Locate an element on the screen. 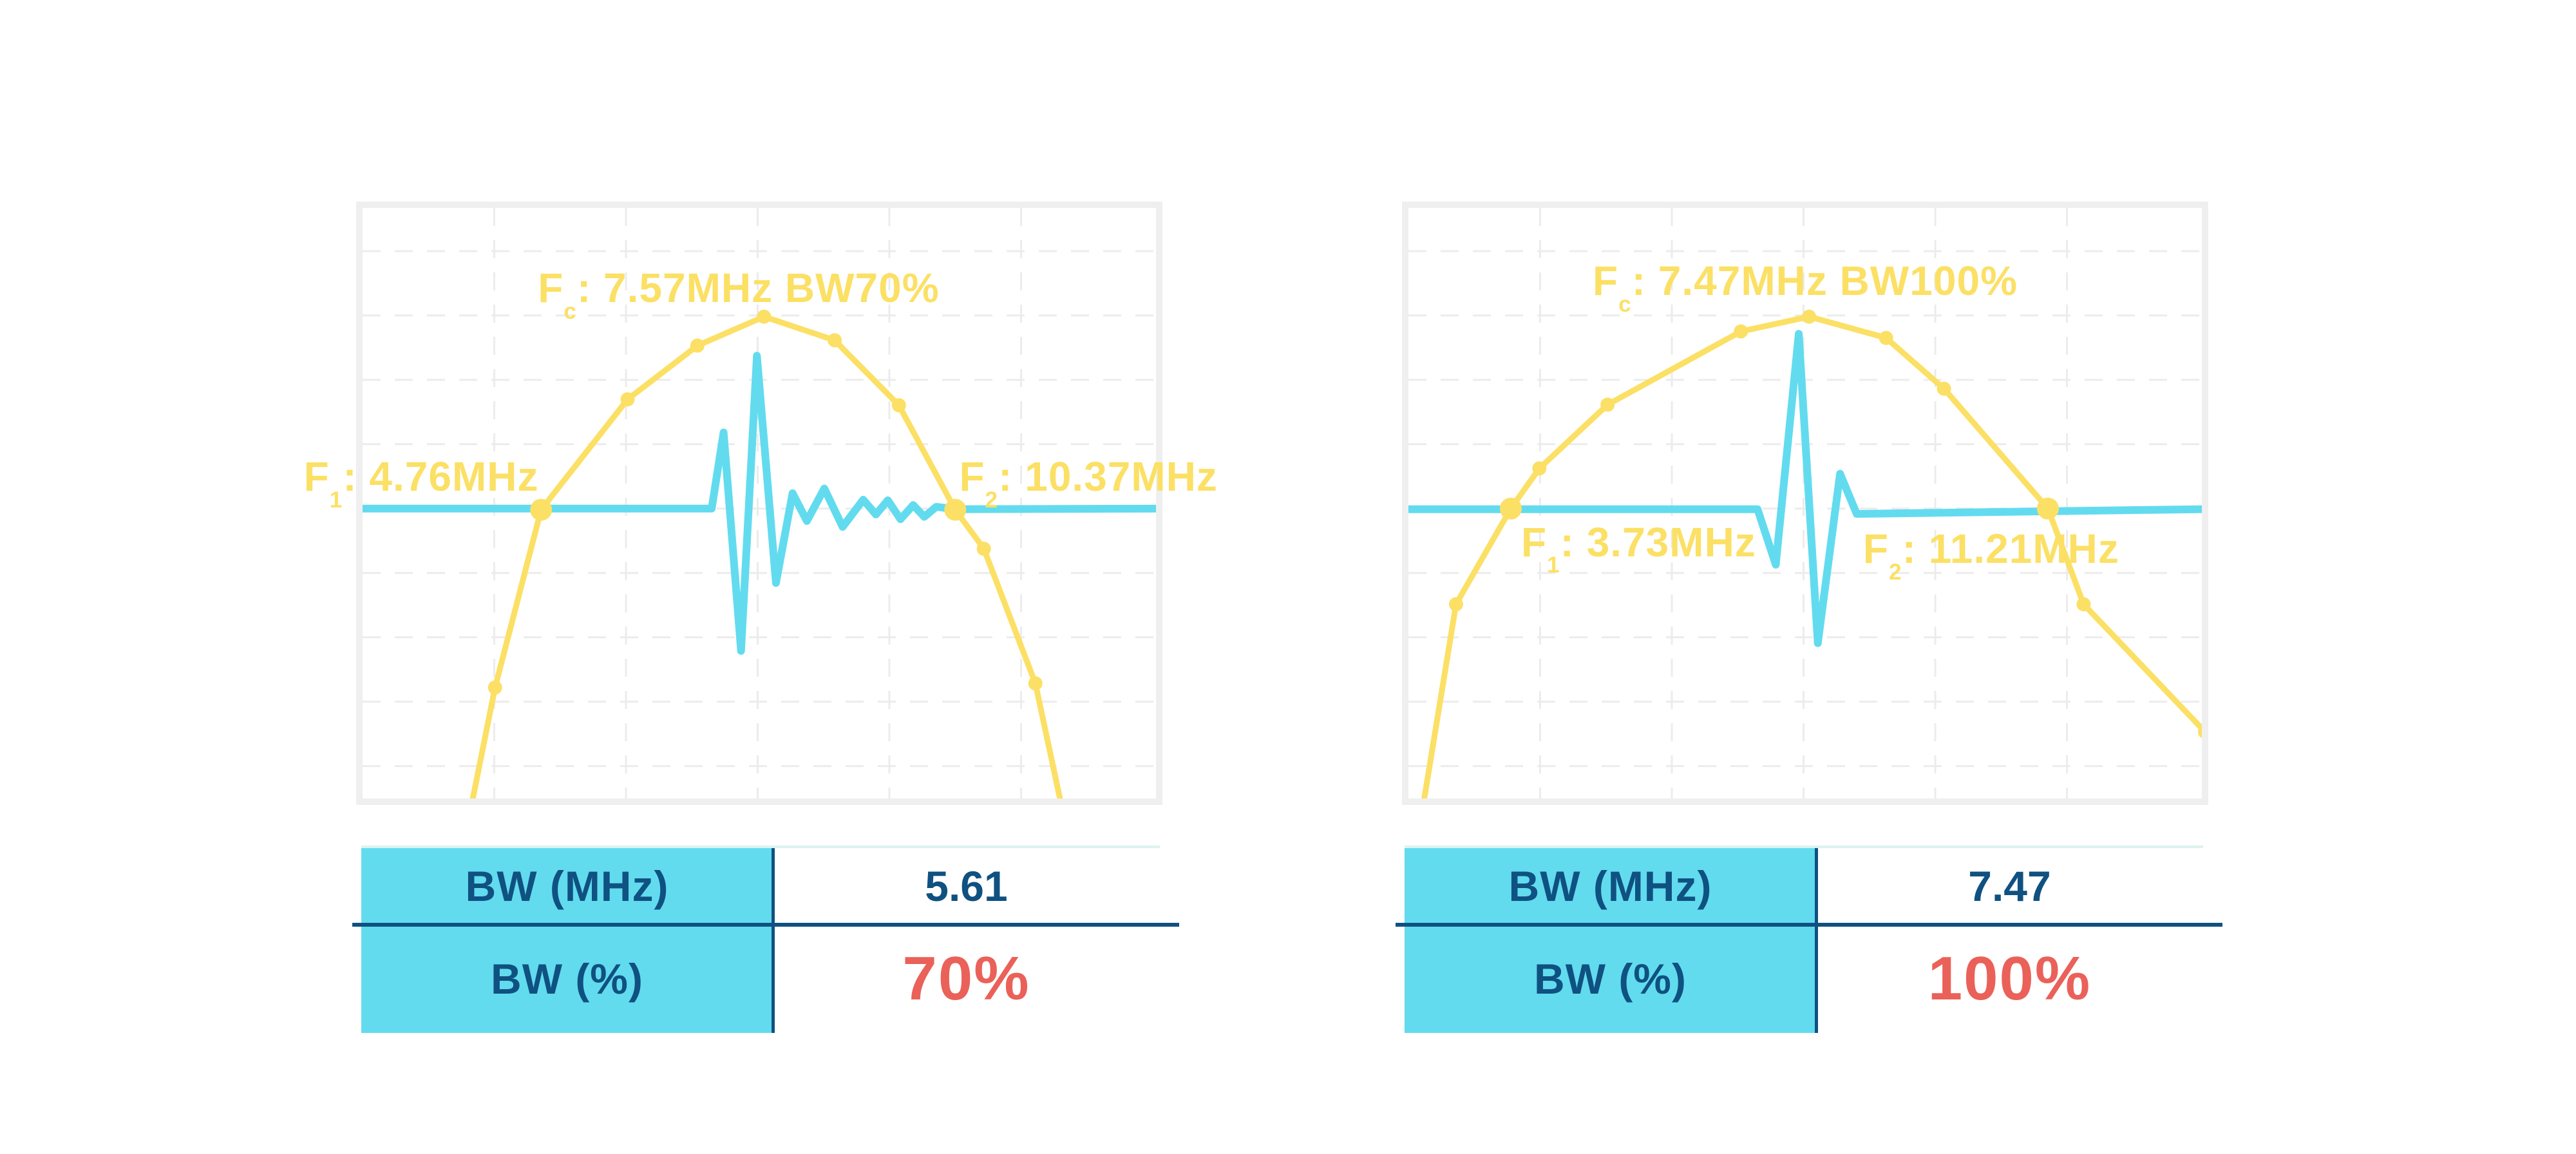  bw-table-right: BW (MHz) 7.47 BW (%) 100% is located at coordinates (1809, 940).